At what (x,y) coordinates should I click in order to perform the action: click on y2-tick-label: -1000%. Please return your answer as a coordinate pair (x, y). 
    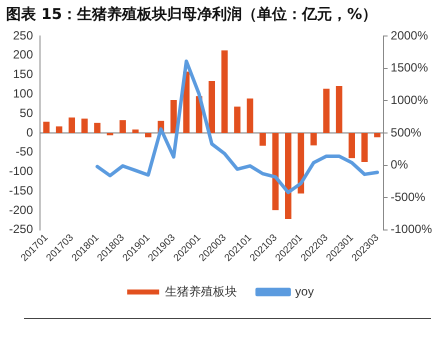
    Looking at the image, I should click on (411, 229).